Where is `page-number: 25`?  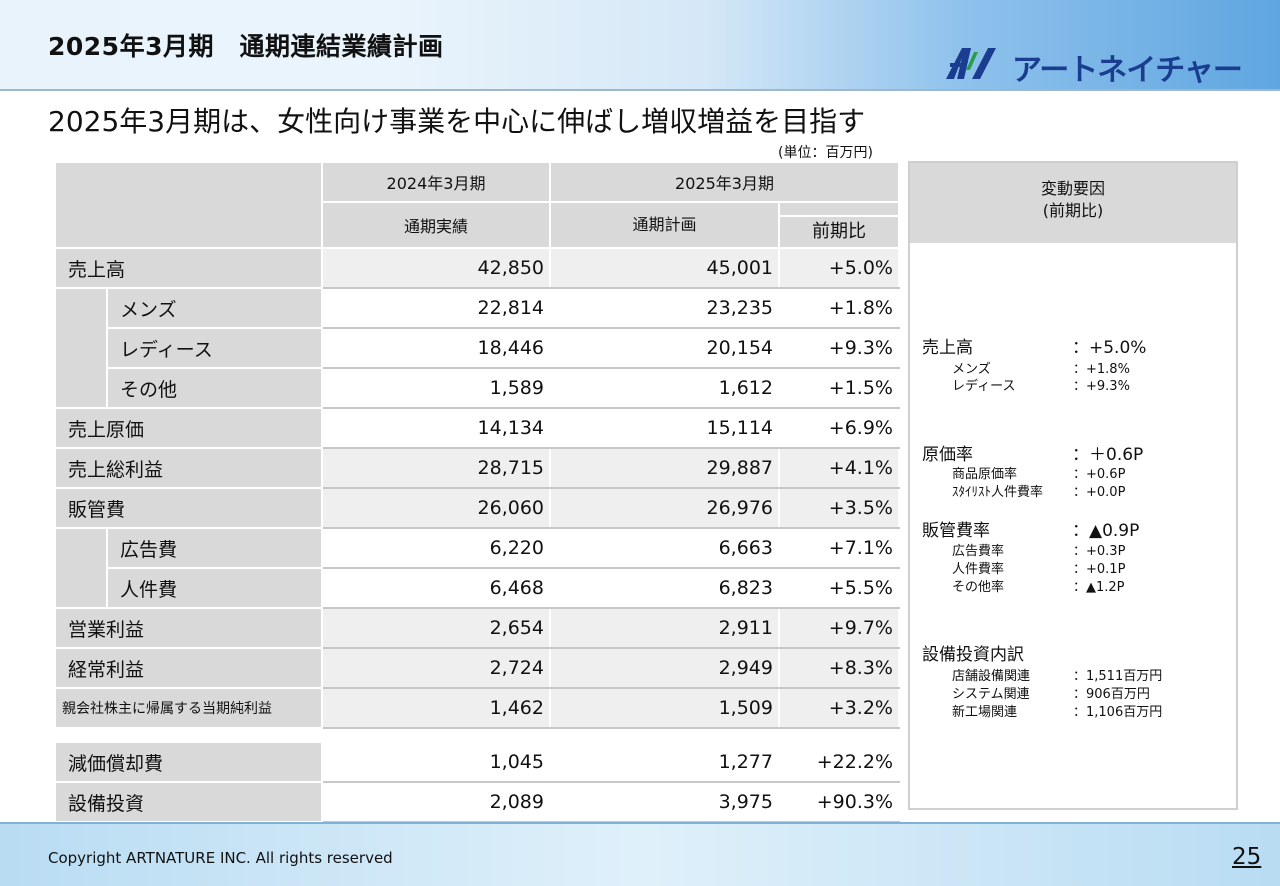 page-number: 25 is located at coordinates (1247, 857).